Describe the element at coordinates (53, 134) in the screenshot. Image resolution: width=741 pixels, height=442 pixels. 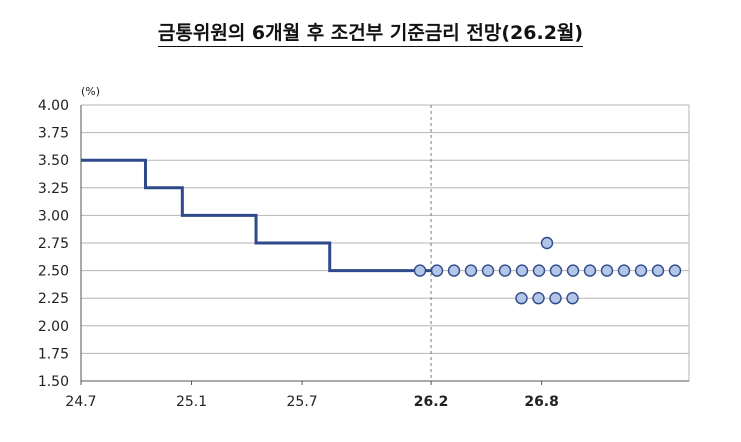
I see `y-tick-label: 3.75` at that location.